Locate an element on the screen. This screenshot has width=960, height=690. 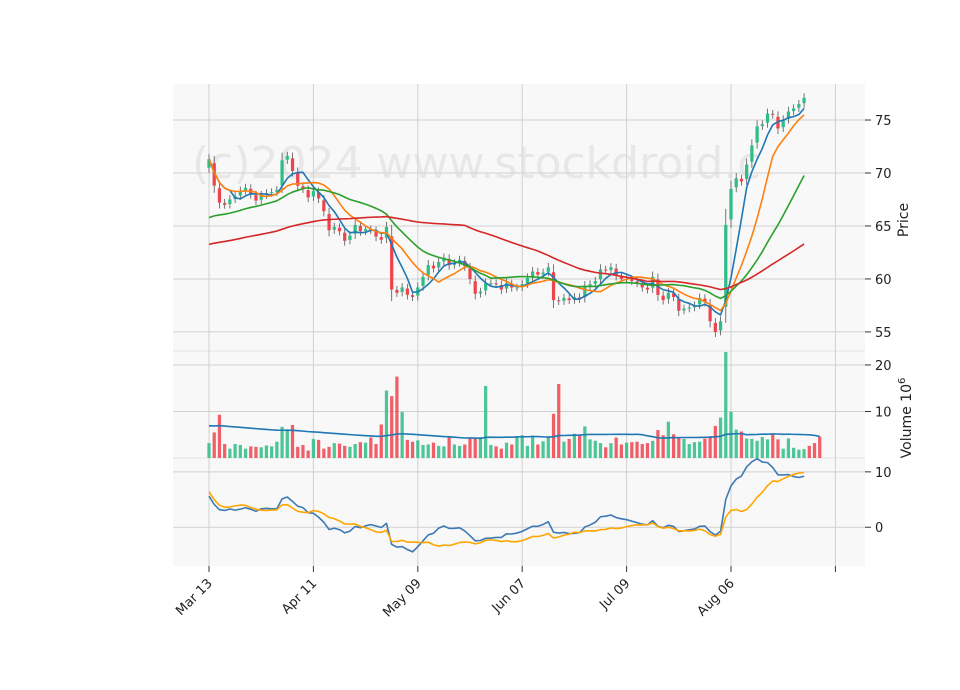
price-ma-line is located at coordinates (506, 237).